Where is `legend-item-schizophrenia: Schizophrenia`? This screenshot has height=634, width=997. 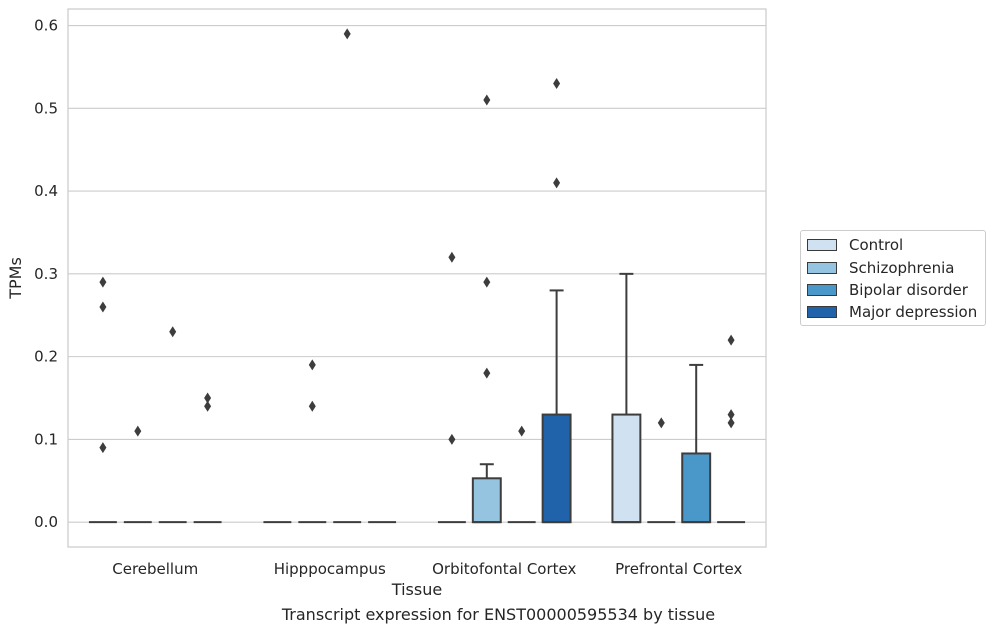 legend-item-schizophrenia: Schizophrenia is located at coordinates (880, 268).